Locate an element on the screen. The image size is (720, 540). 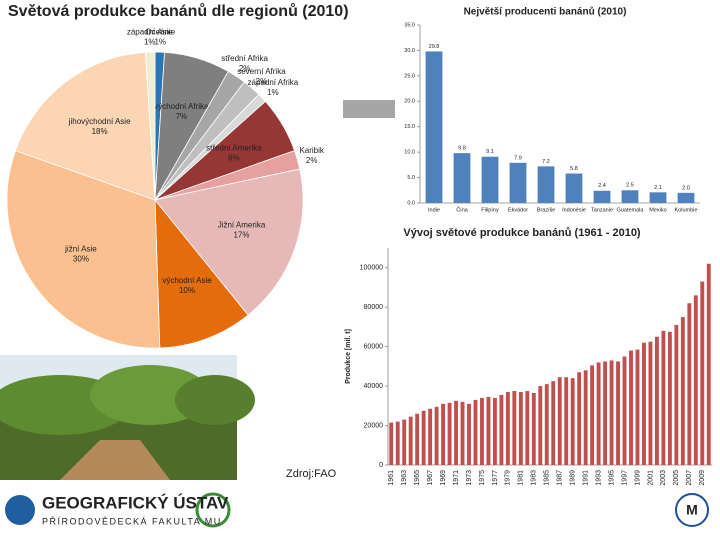
slice-label: Oceánie is located at coordinates (160, 31).